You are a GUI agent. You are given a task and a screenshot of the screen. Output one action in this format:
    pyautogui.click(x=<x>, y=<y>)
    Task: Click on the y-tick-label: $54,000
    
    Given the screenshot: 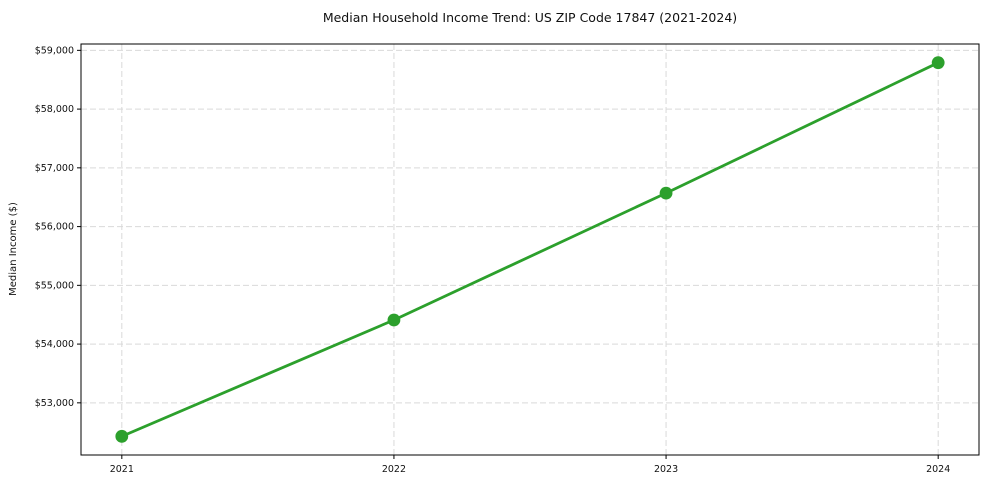 What is the action you would take?
    pyautogui.click(x=54, y=344)
    